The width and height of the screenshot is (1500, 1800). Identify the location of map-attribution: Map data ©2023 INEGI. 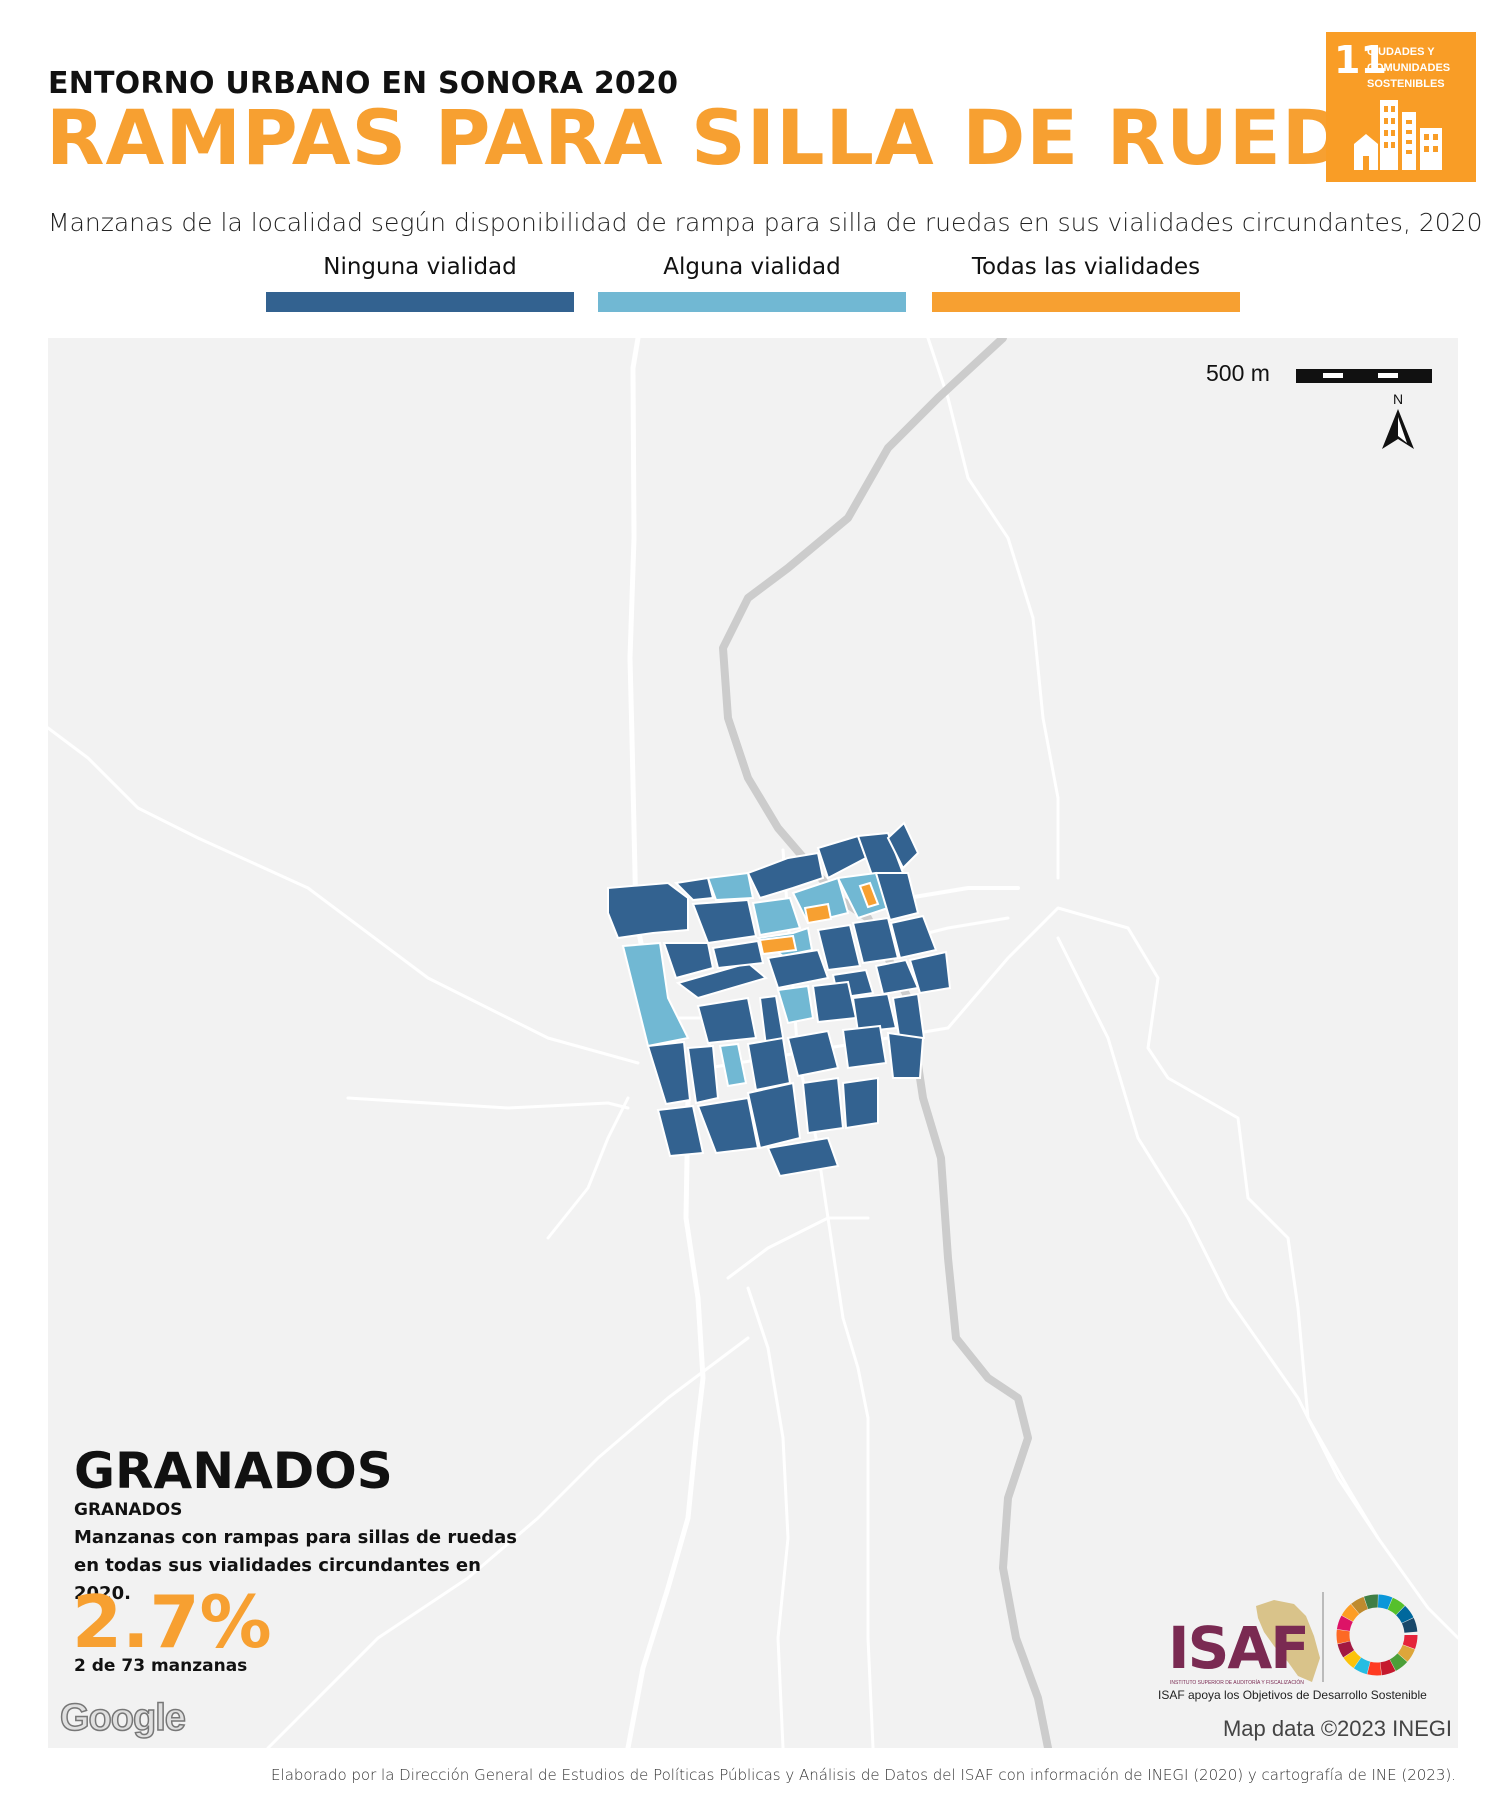
(1337, 1728).